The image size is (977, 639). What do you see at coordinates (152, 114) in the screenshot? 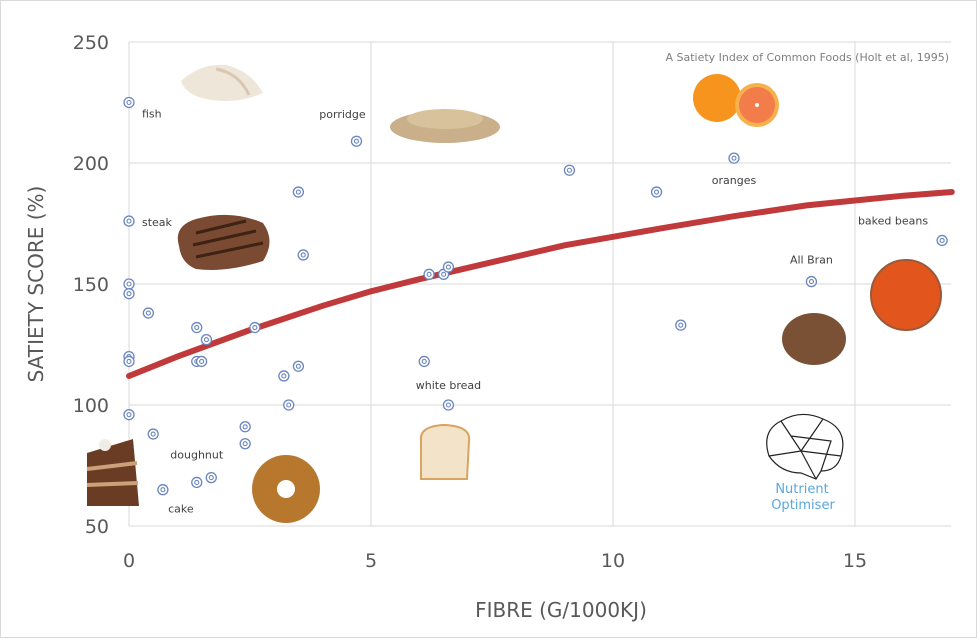
I see `point-label: fish` at bounding box center [152, 114].